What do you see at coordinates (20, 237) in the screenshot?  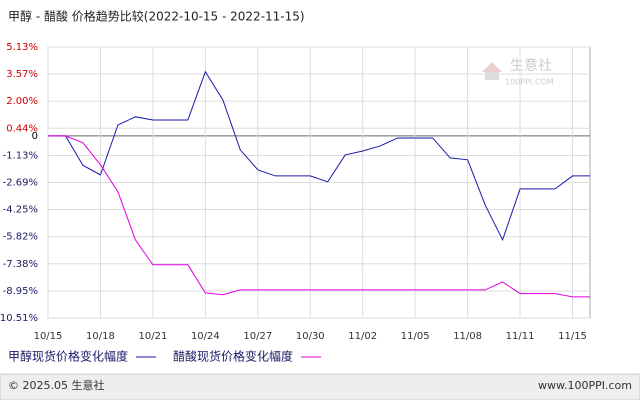 I see `y-tick-label: -5.82%` at bounding box center [20, 237].